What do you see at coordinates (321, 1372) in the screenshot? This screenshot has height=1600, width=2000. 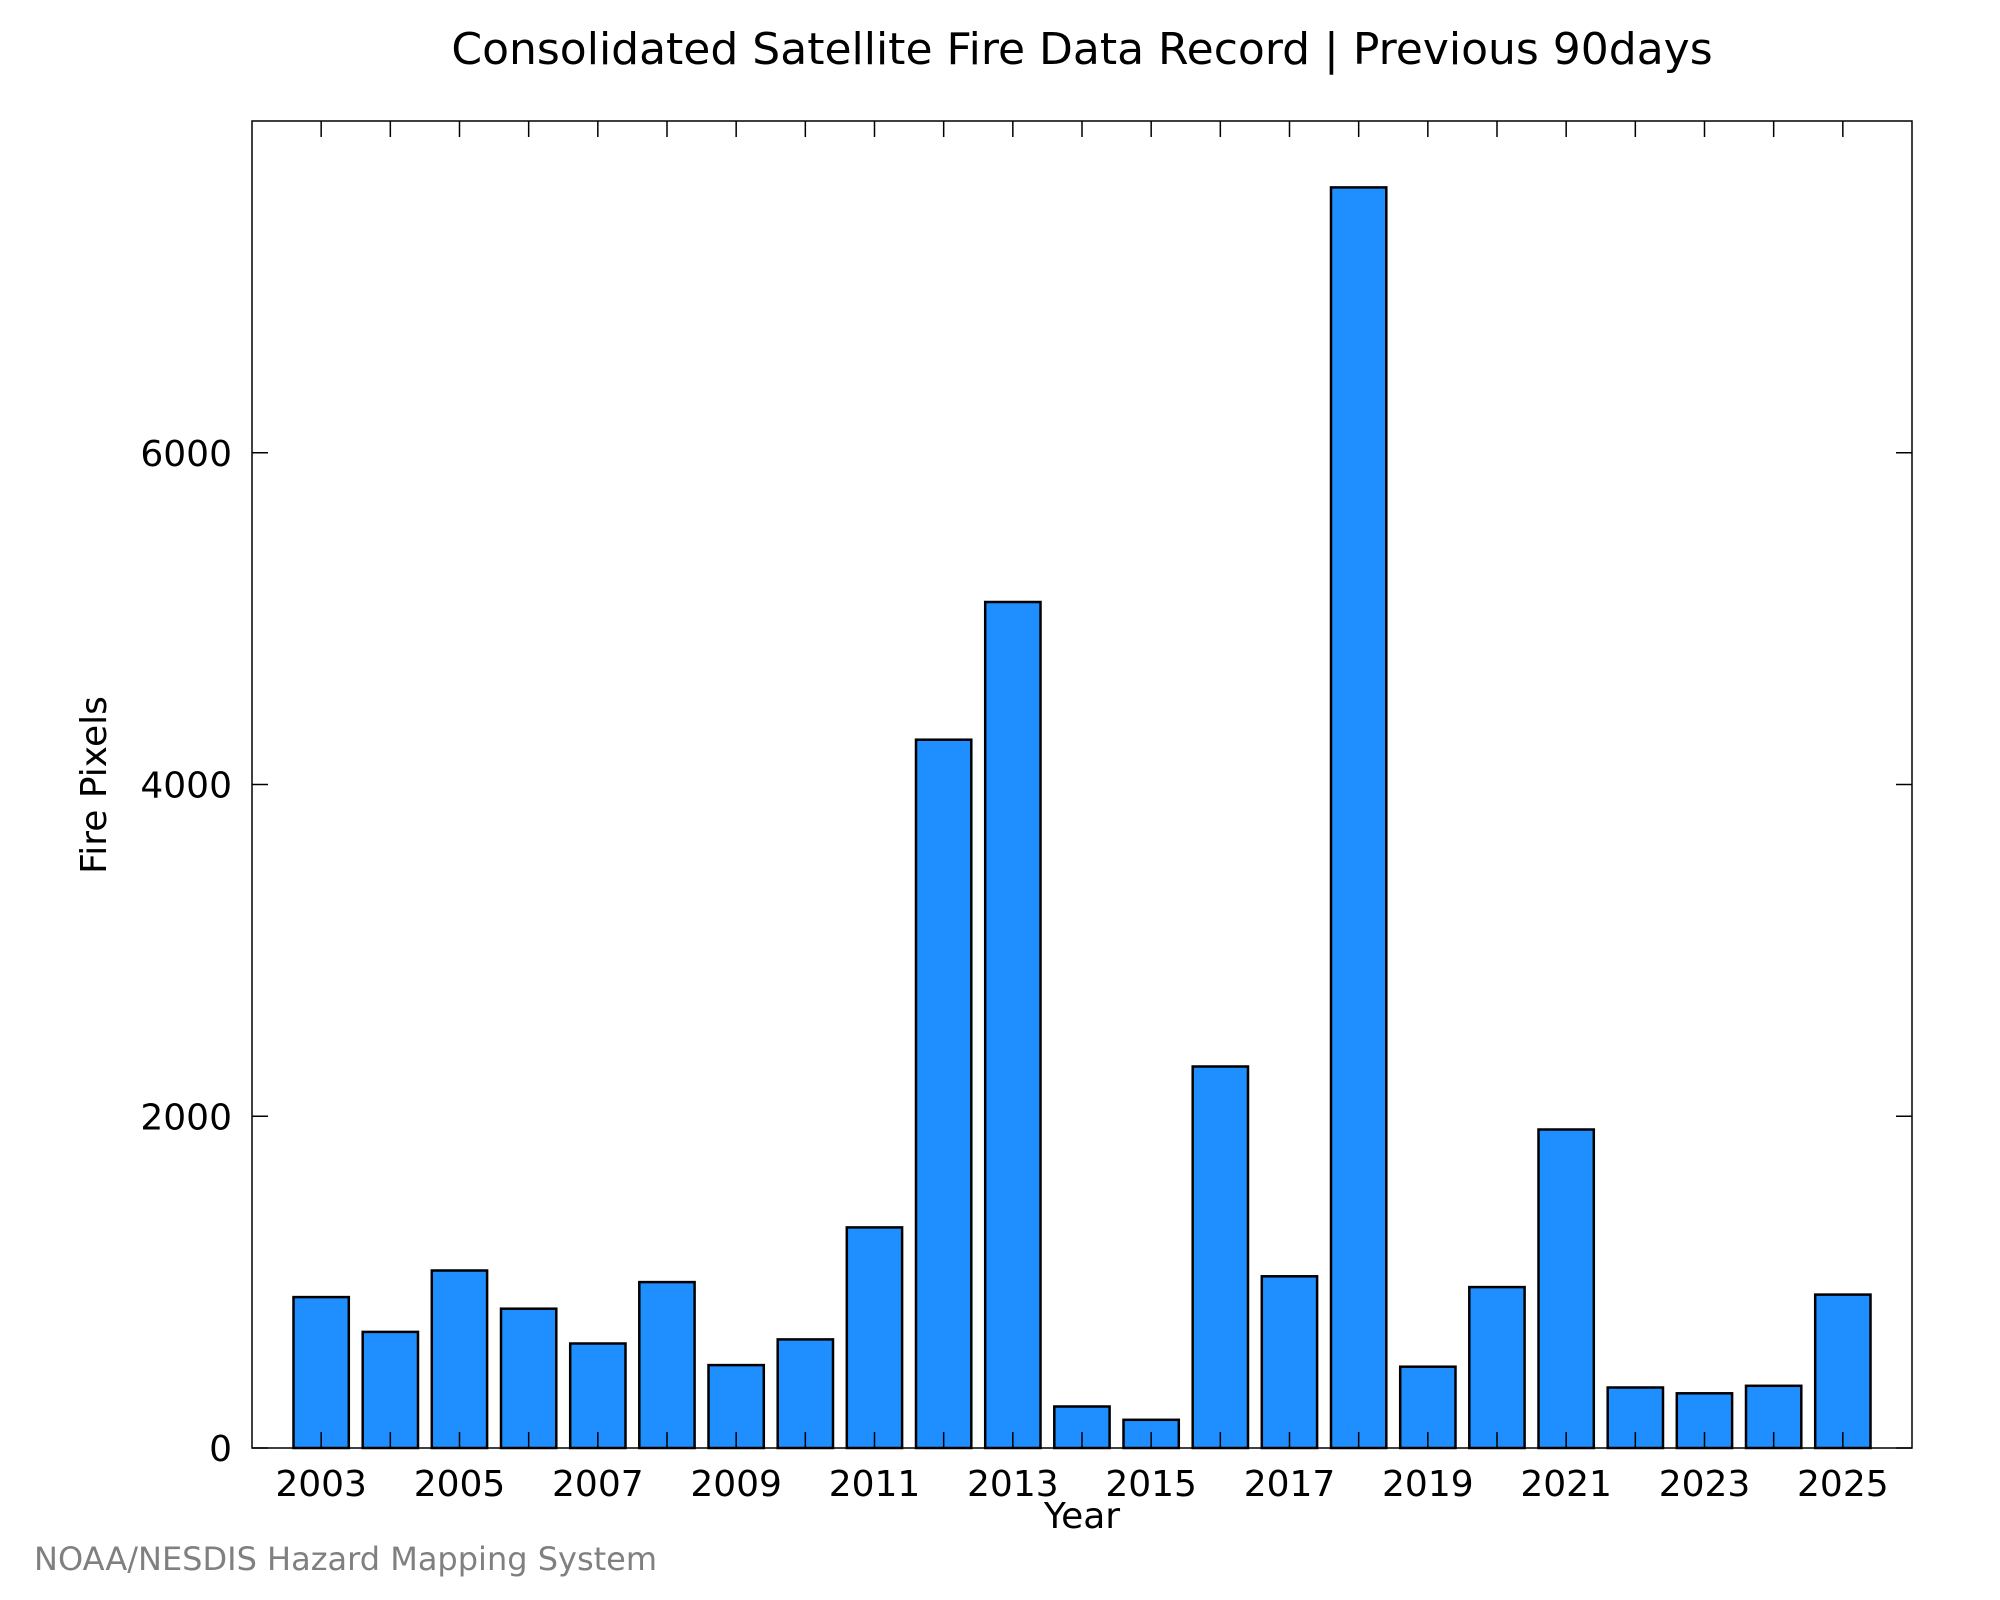 I see `bar-2003` at bounding box center [321, 1372].